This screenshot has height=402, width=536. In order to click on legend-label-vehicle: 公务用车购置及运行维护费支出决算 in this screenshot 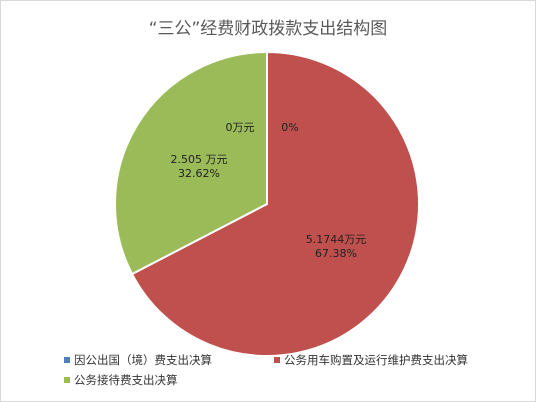, I will do `click(376, 360)`.